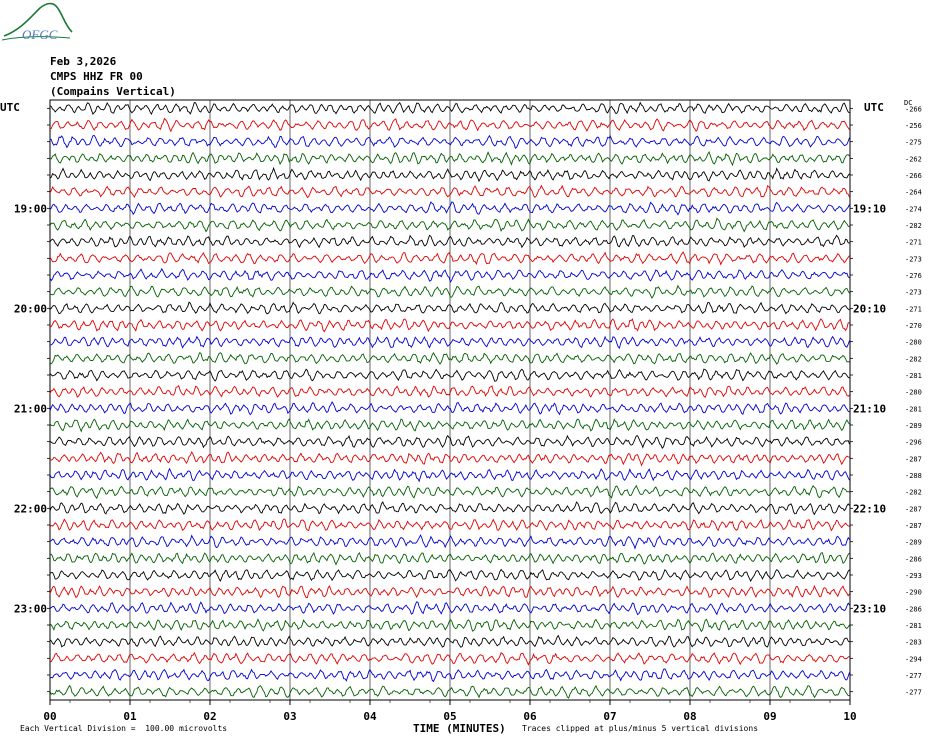 The width and height of the screenshot is (930, 744). What do you see at coordinates (913, 476) in the screenshot?
I see `dc-offset-label: -288` at bounding box center [913, 476].